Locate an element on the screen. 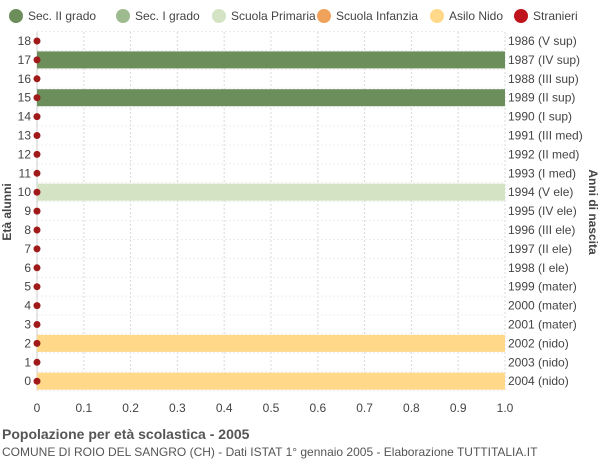 This screenshot has width=600, height=460. birth-tick-label: 1986 (V sup) is located at coordinates (542, 41).